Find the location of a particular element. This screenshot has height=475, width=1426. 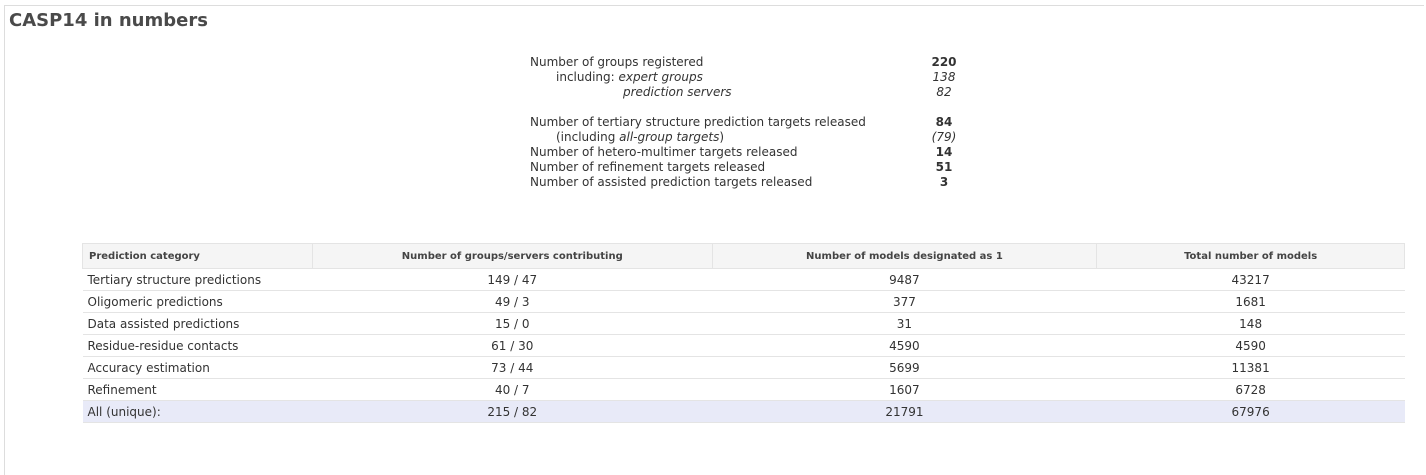

groups-servers-cell: 40 / 7 is located at coordinates (512, 389).